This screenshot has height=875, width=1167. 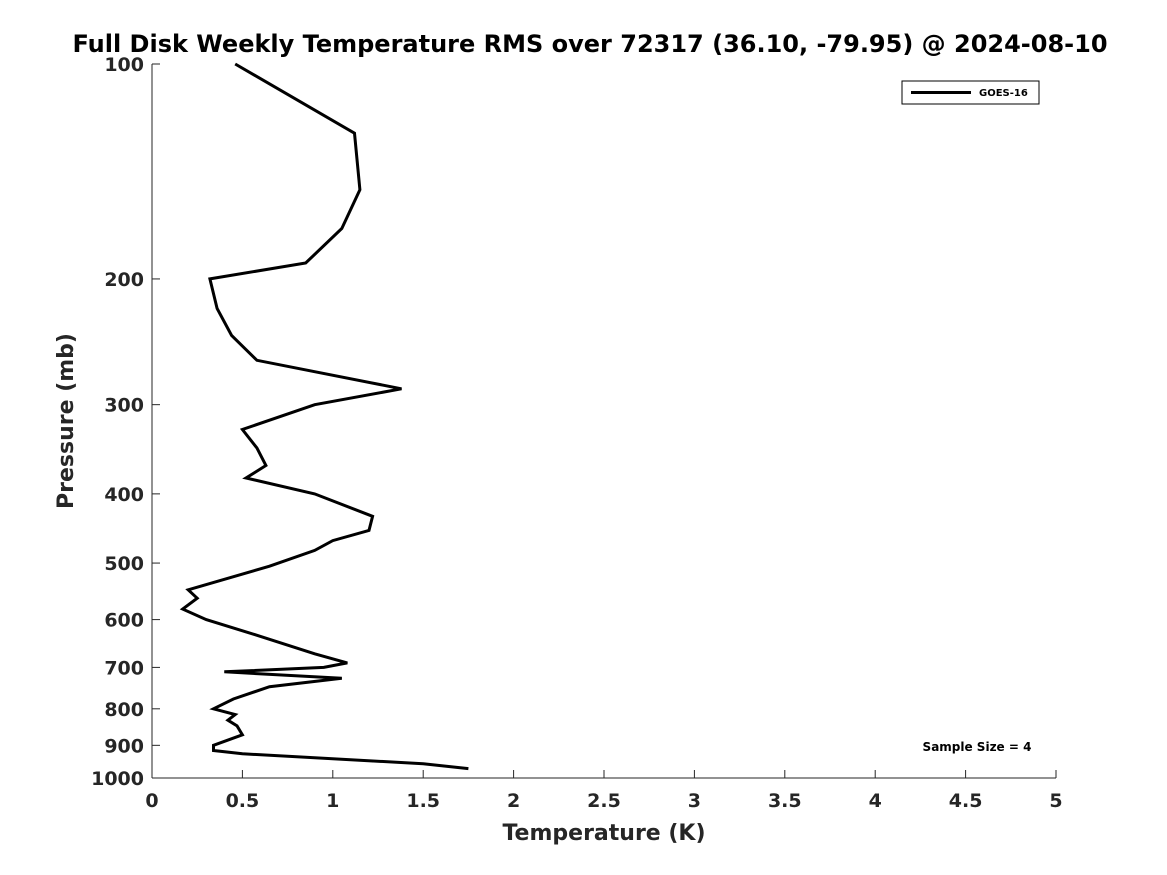 What do you see at coordinates (124, 406) in the screenshot?
I see `y-tick-label: 300` at bounding box center [124, 406].